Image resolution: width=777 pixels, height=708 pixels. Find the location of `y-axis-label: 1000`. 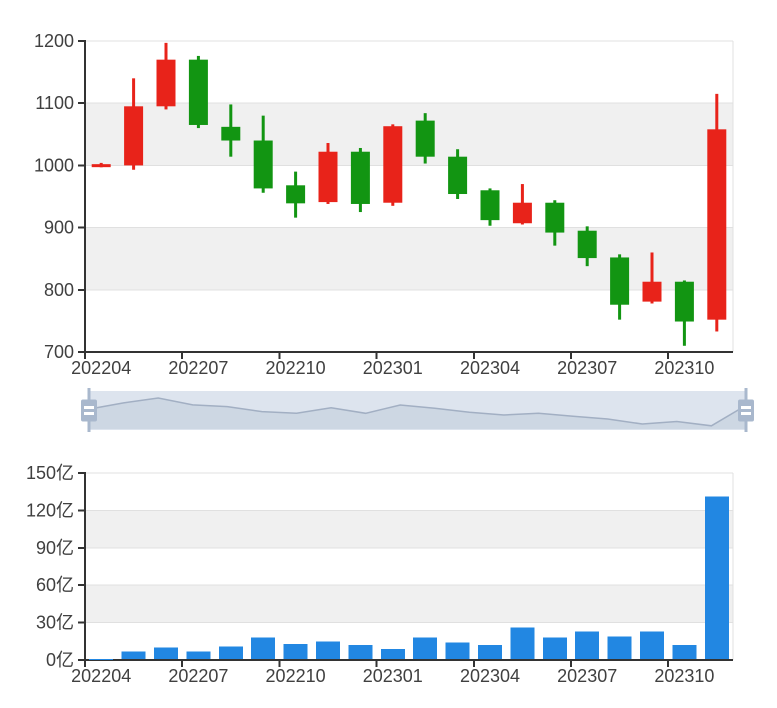

y-axis-label: 1000 is located at coordinates (54, 165).